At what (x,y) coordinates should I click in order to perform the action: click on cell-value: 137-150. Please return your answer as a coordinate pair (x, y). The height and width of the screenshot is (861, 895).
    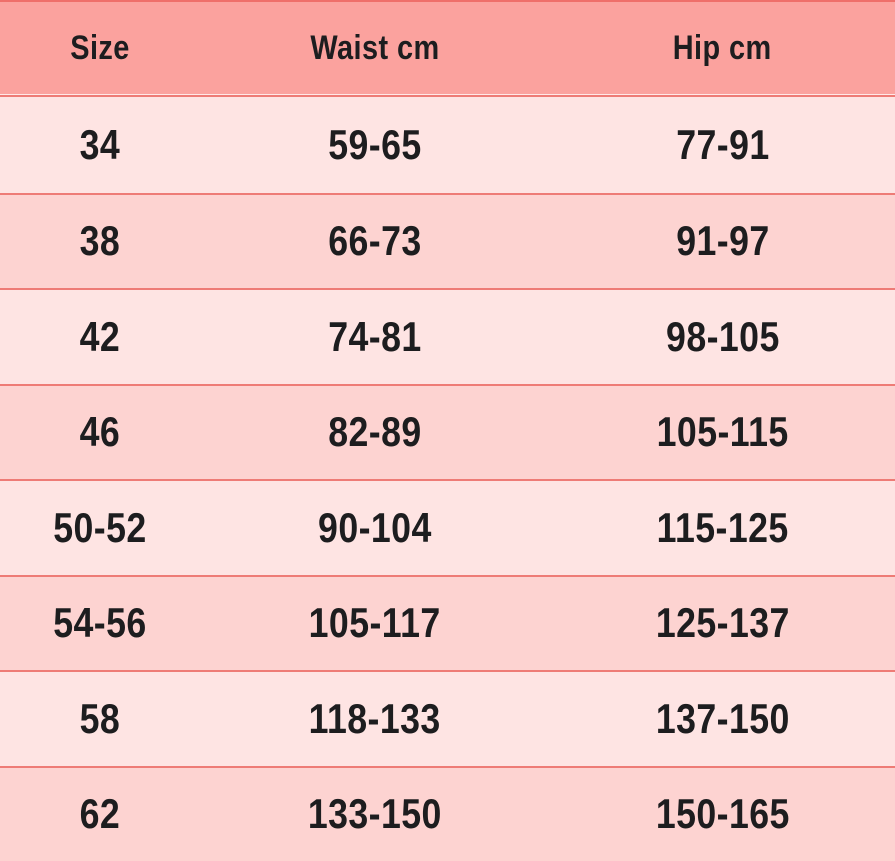
    Looking at the image, I should click on (722, 718).